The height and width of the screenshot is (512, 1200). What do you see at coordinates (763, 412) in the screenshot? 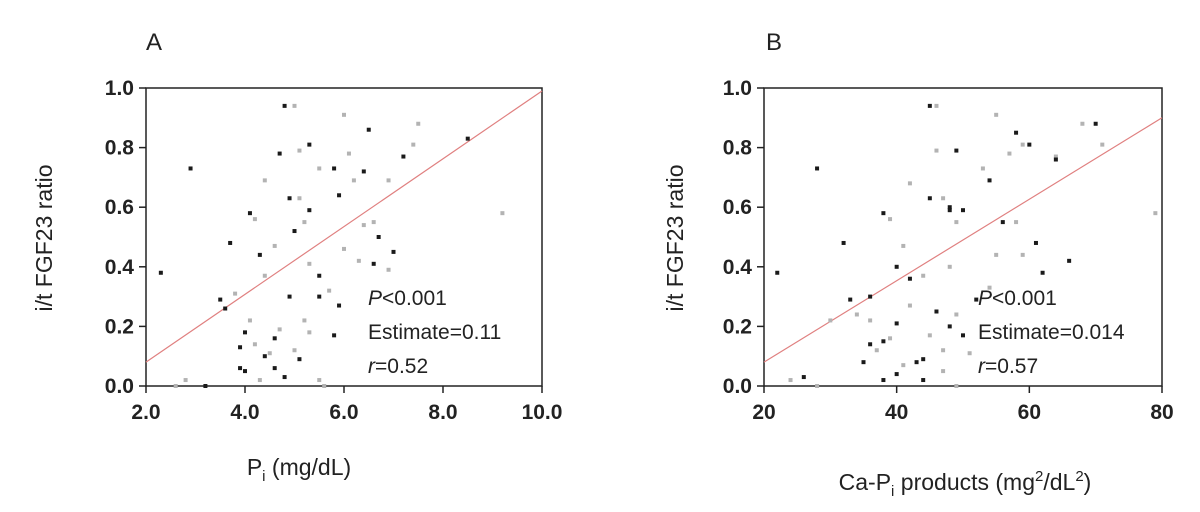
I see `x-tick-label: 20` at bounding box center [763, 412].